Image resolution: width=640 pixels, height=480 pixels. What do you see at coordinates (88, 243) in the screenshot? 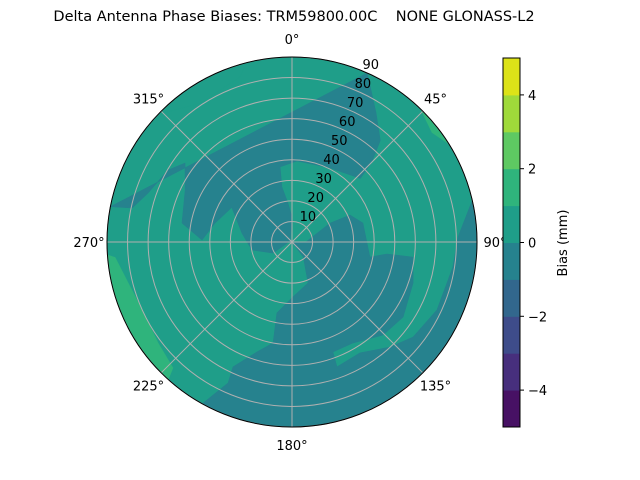
I see `theta-tick-label: 270°` at bounding box center [88, 243].